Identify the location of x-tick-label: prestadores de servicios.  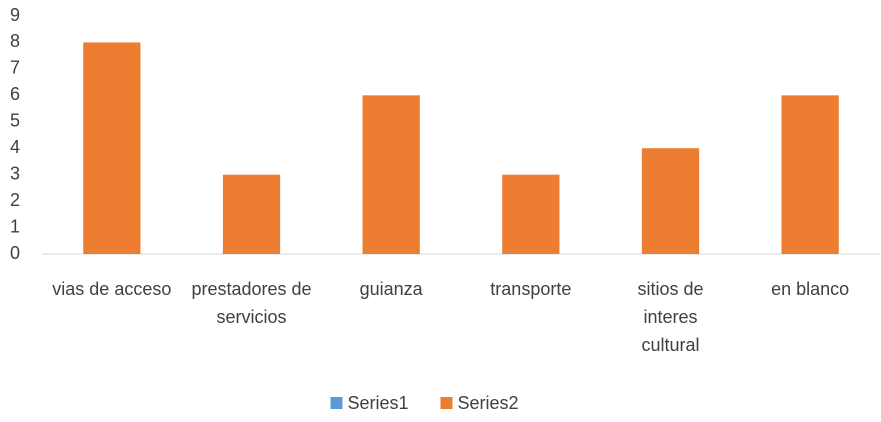
(251, 303).